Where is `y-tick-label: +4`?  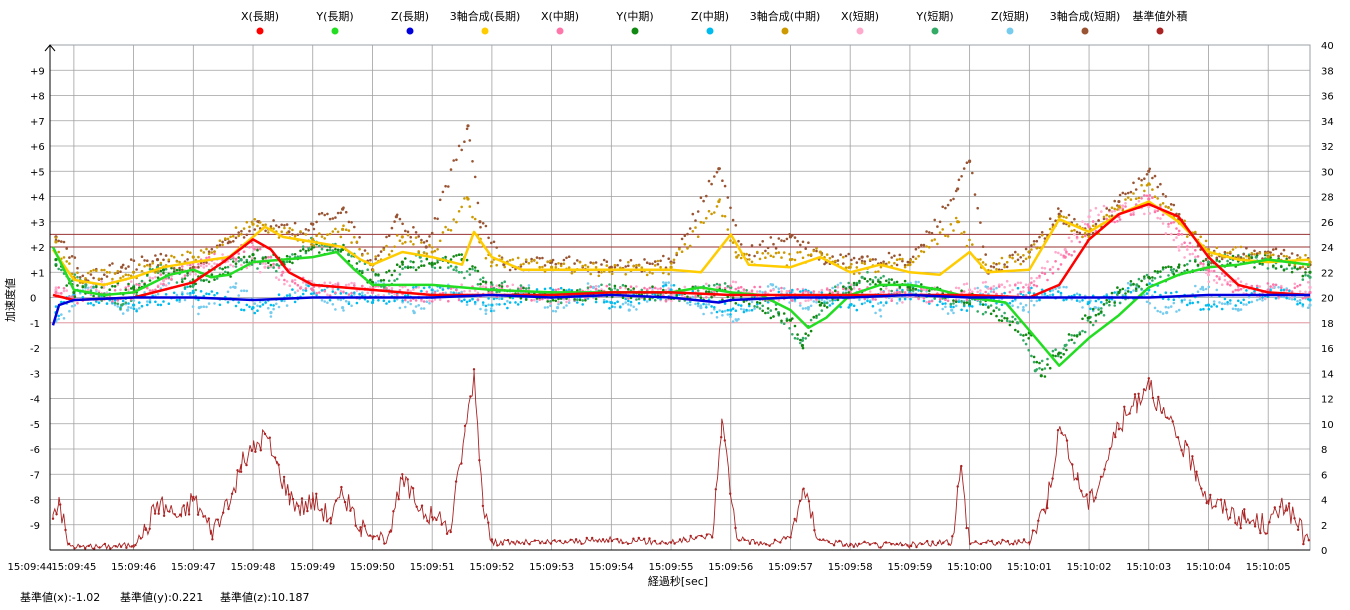
y-tick-label: +4 is located at coordinates (37, 198).